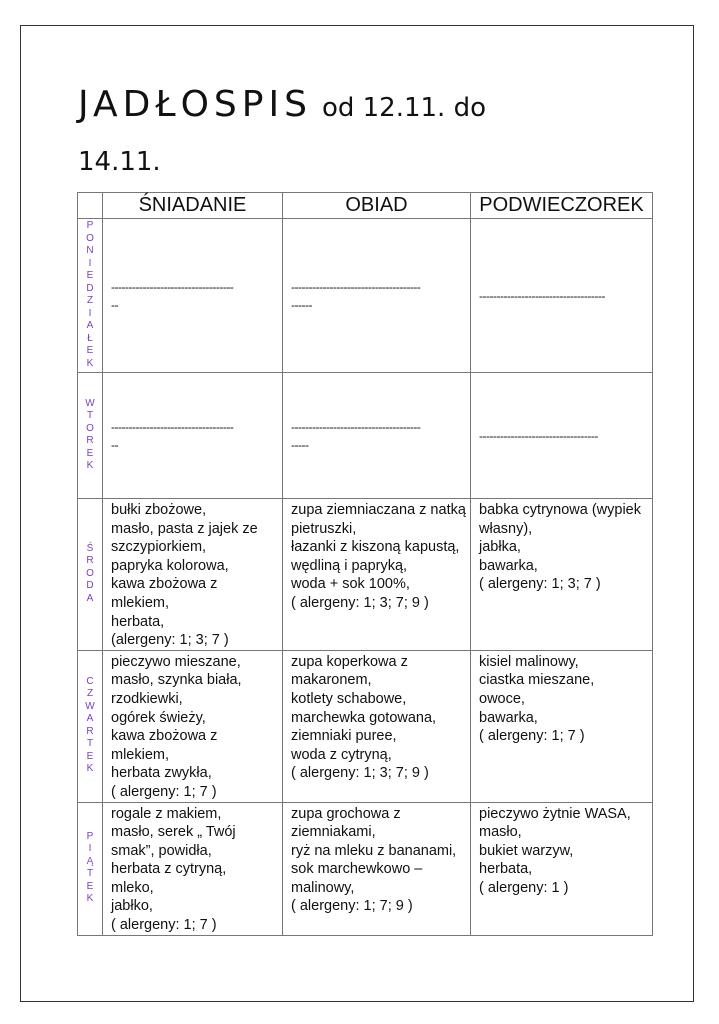 Image resolution: width=719 pixels, height=1024 pixels. I want to click on day-label: W T O R E K, so click(90, 434).